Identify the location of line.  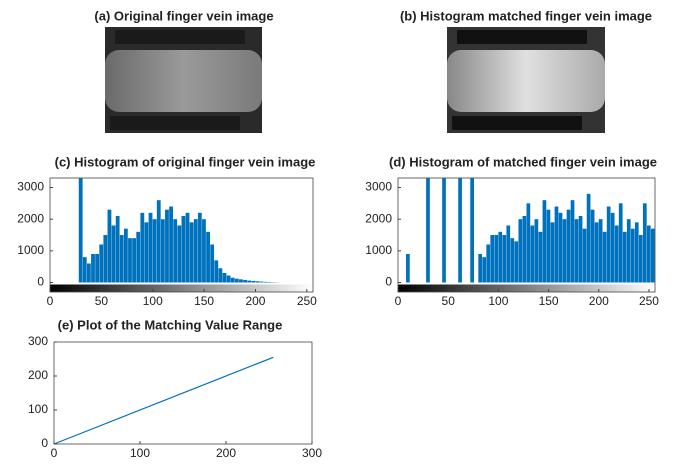
(163, 400).